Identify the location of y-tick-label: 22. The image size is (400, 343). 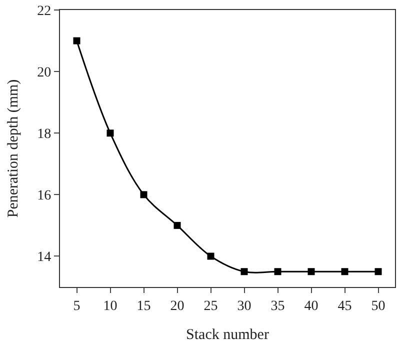
(44, 11).